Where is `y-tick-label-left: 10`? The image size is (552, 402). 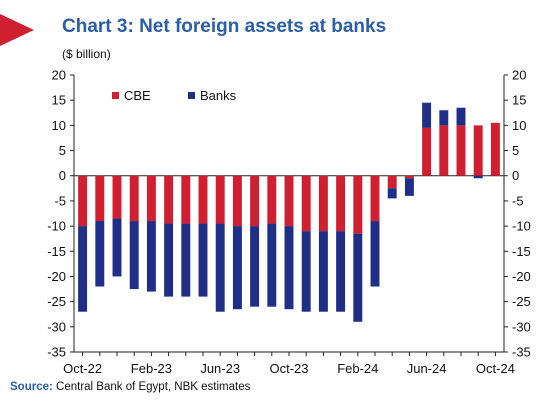 y-tick-label-left: 10 is located at coordinates (59, 125).